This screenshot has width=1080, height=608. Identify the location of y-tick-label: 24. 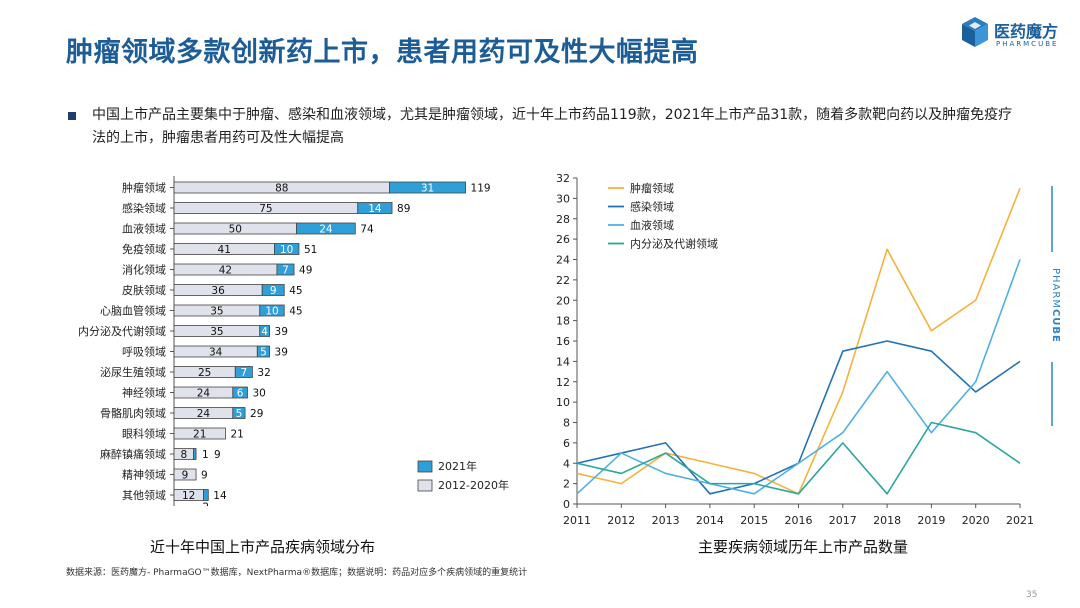
(563, 260).